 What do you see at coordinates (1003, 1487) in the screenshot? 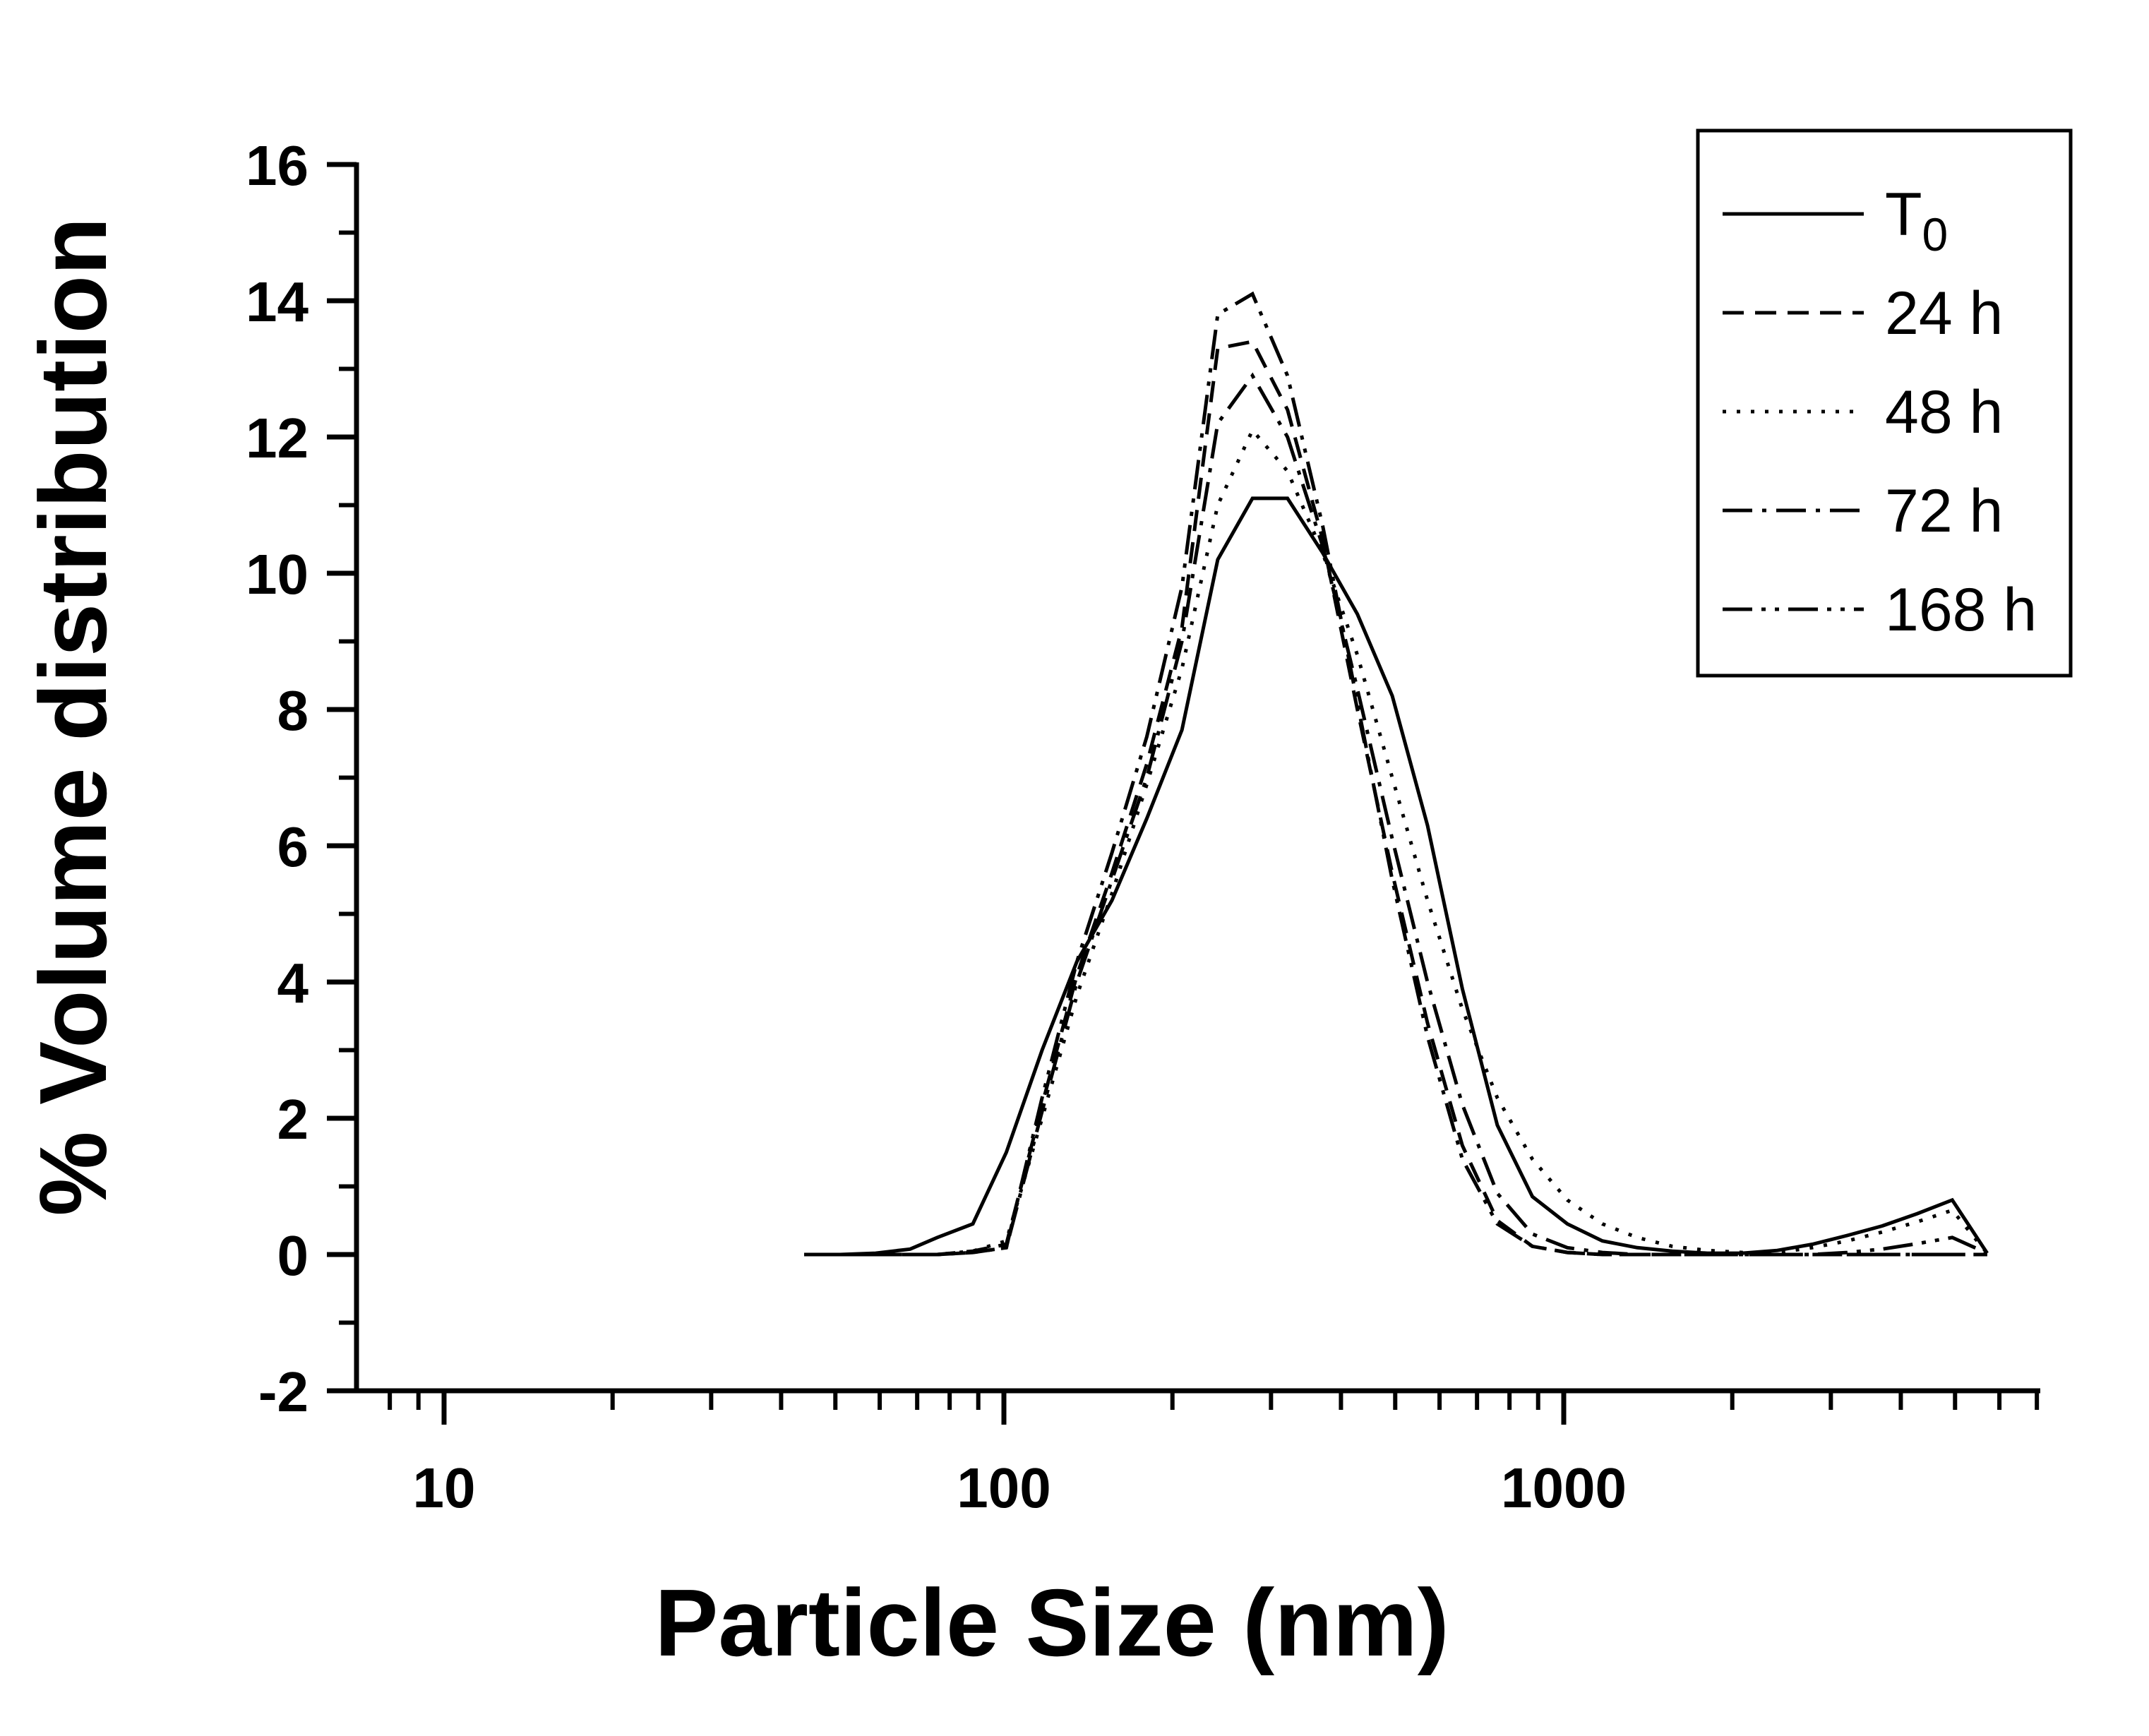
I see `x-tick-label: 100` at bounding box center [1003, 1487].